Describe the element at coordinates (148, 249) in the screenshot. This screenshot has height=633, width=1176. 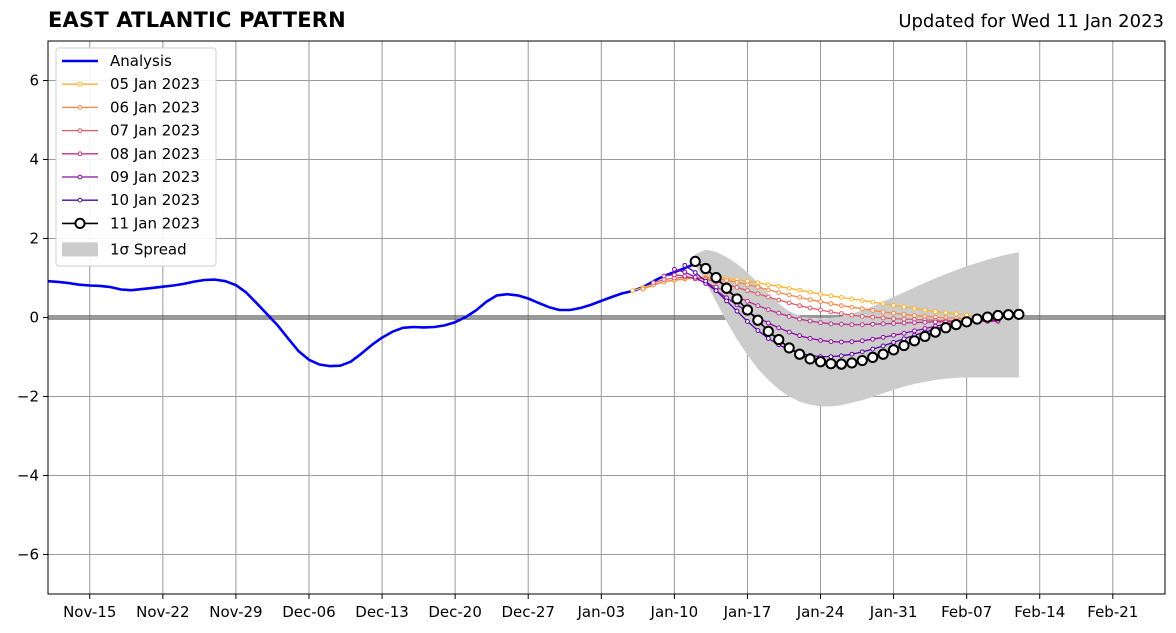
I see `legend-label: 1σ Spread` at that location.